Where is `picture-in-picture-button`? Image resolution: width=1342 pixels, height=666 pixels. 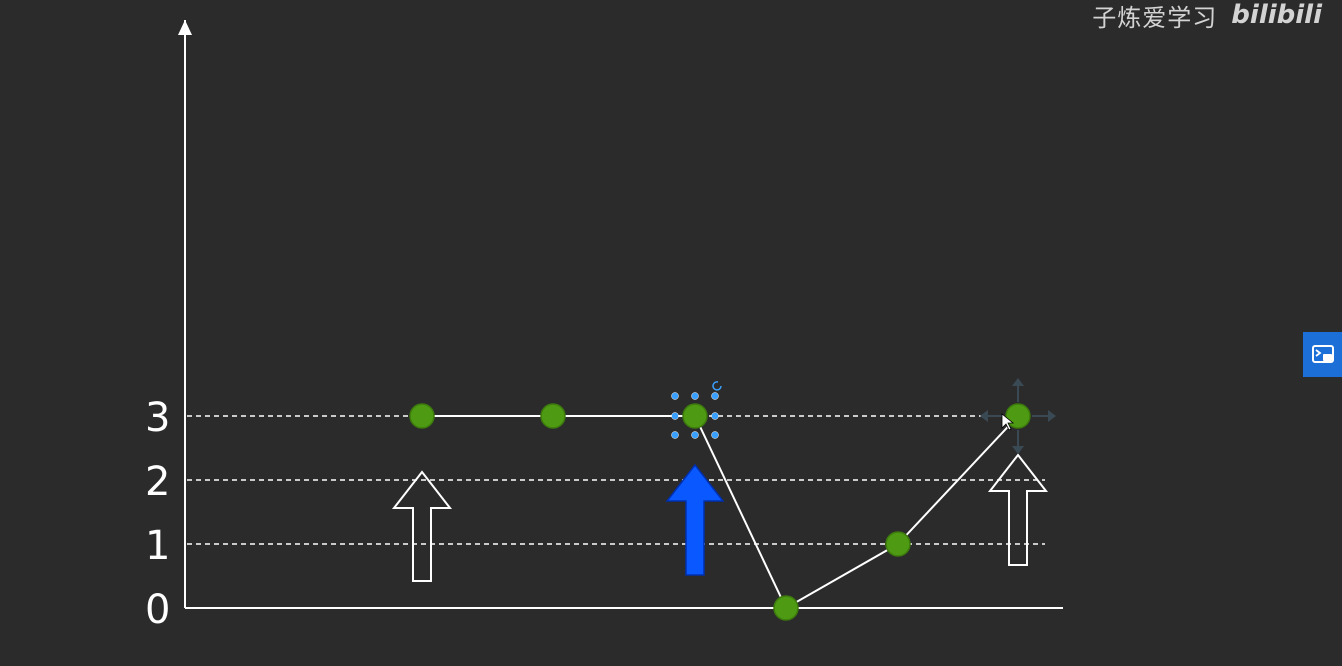 picture-in-picture-button is located at coordinates (1322, 354).